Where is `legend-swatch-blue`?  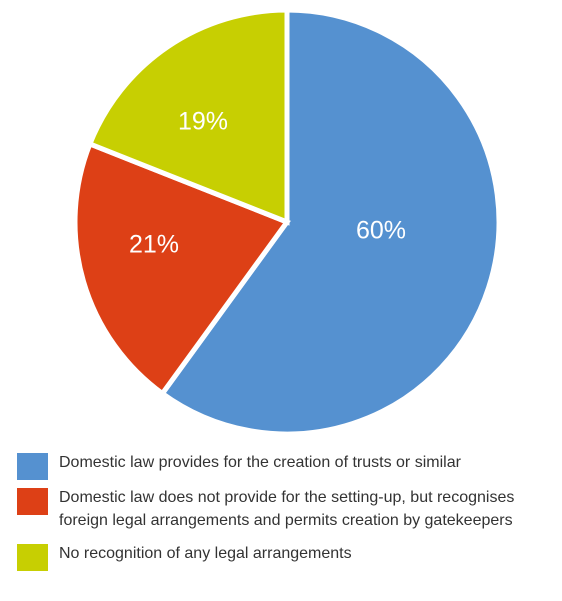 legend-swatch-blue is located at coordinates (32, 466).